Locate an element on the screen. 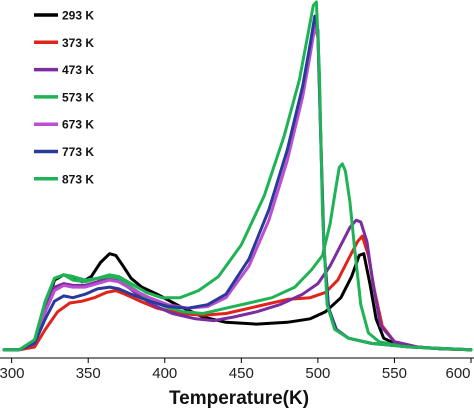 Image resolution: width=474 pixels, height=418 pixels. x-tick-label-450: 450 is located at coordinates (241, 373).